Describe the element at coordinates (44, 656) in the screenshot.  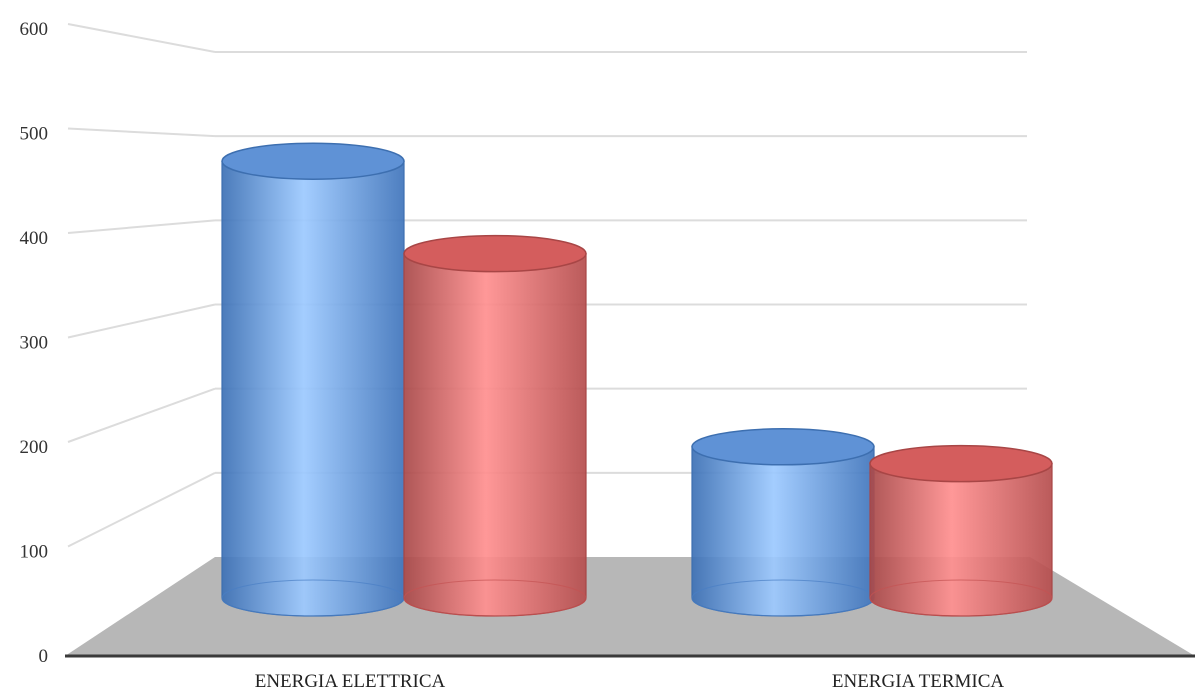
I see `y-tick-label: 0` at that location.